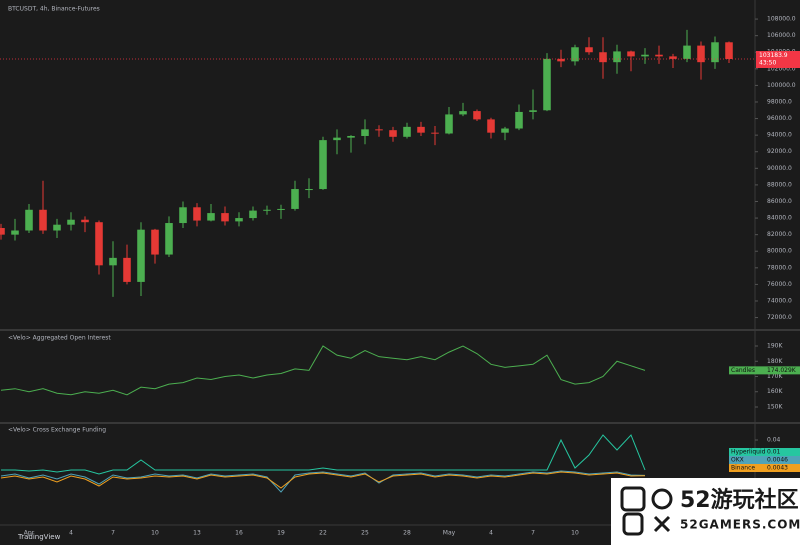 Image resolution: width=800 pixels, height=545 pixels. I want to click on y-tick-label: 100000.0, so click(781, 85).